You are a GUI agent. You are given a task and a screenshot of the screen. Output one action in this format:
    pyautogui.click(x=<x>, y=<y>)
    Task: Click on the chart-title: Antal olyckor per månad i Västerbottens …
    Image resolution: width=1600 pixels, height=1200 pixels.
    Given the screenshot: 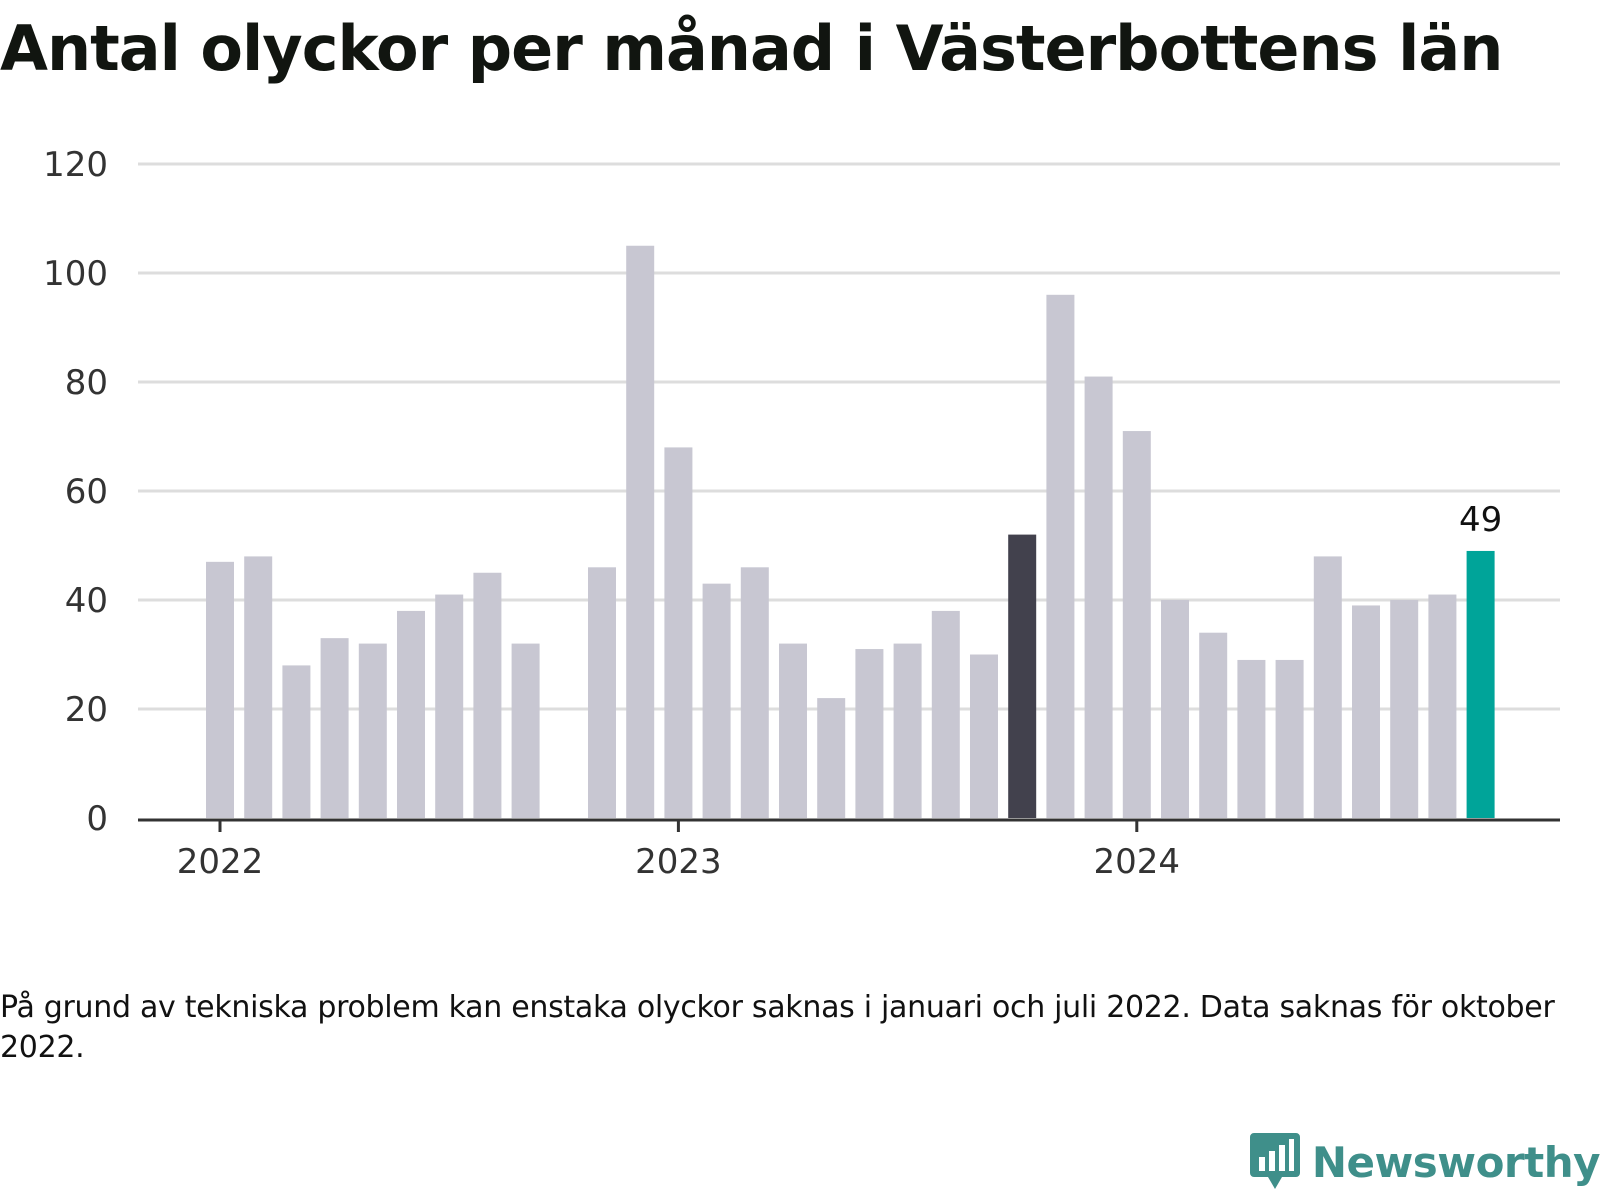 What is the action you would take?
    pyautogui.click(x=751, y=48)
    